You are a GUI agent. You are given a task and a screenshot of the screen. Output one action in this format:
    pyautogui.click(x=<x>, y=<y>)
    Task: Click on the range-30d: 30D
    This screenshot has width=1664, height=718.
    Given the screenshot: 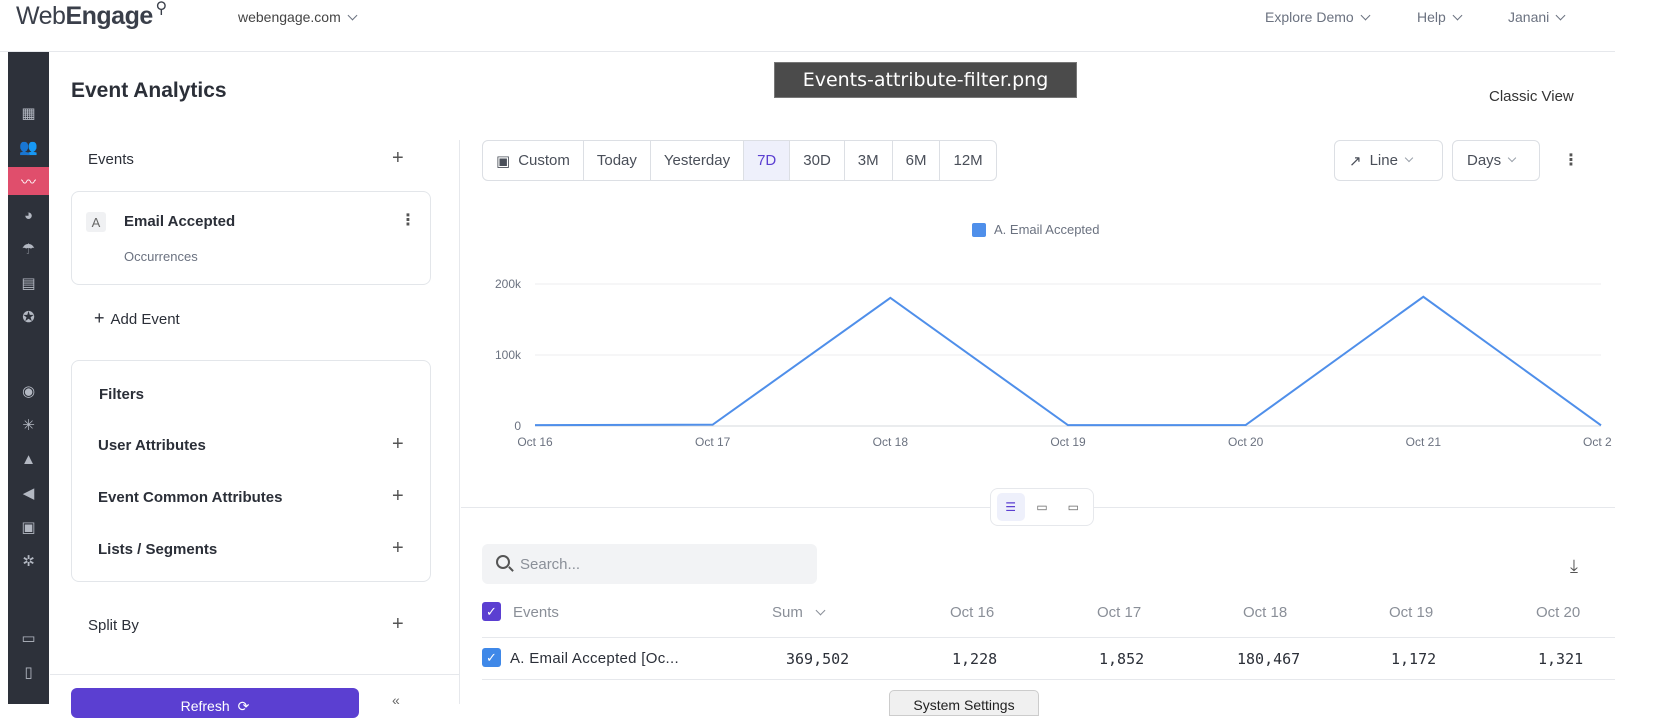 What is the action you would take?
    pyautogui.click(x=817, y=160)
    